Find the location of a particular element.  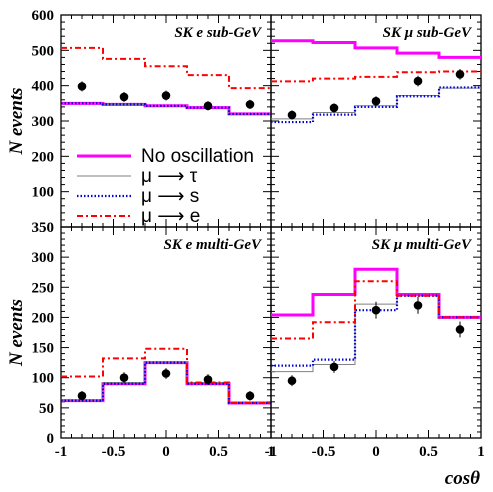

y-tick-label: 400 is located at coordinates (43, 87).